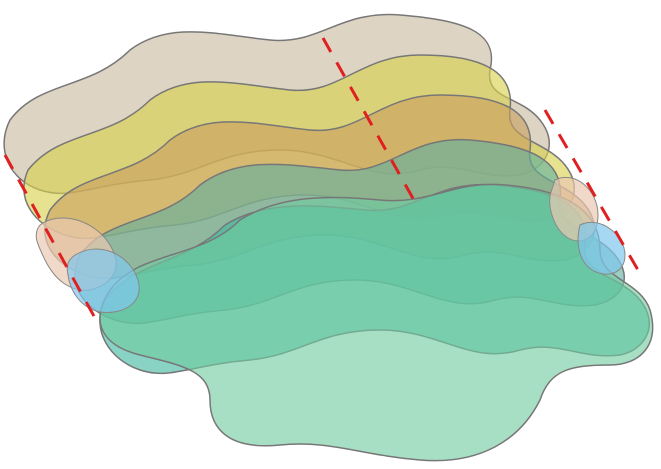  Describe the element at coordinates (50, 236) in the screenshot. I see `guide-line-left` at that location.